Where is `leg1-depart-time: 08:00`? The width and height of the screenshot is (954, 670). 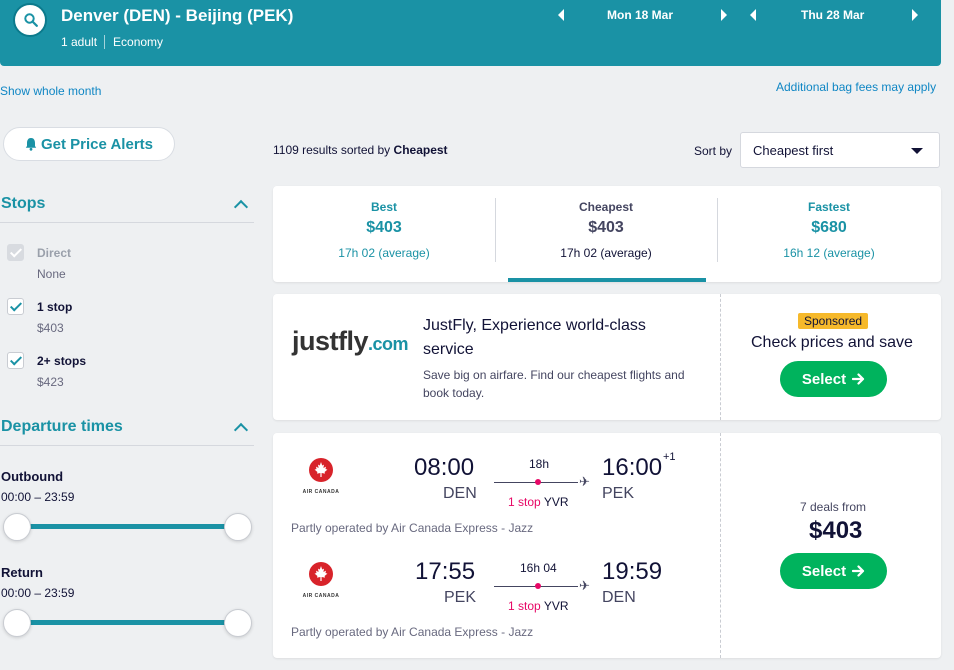
leg1-depart-time: 08:00 is located at coordinates (444, 467).